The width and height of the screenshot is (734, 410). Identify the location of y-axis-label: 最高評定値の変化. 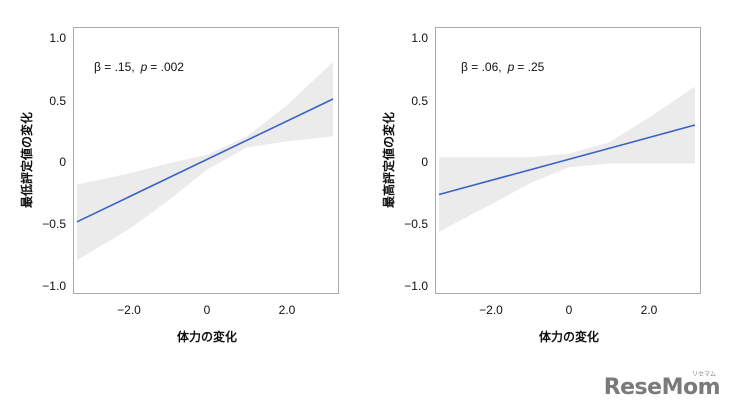
(388, 160).